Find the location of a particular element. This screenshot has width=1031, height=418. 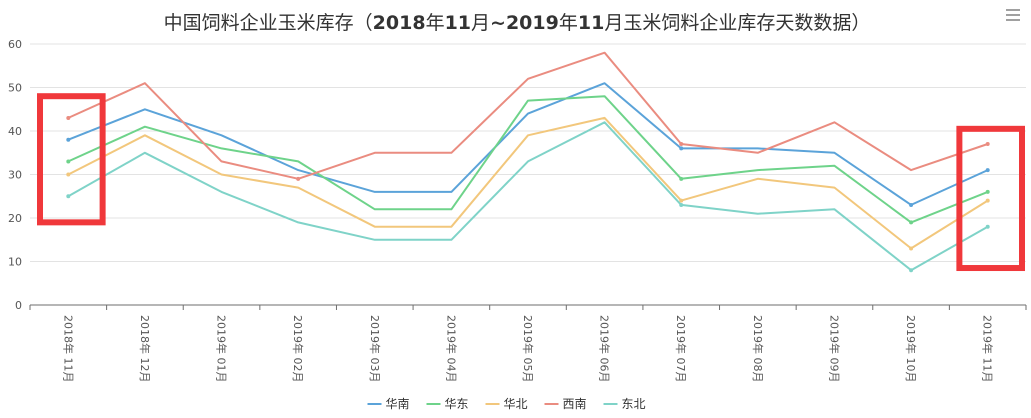

x-tick-label: 2019年 10月 is located at coordinates (911, 349).